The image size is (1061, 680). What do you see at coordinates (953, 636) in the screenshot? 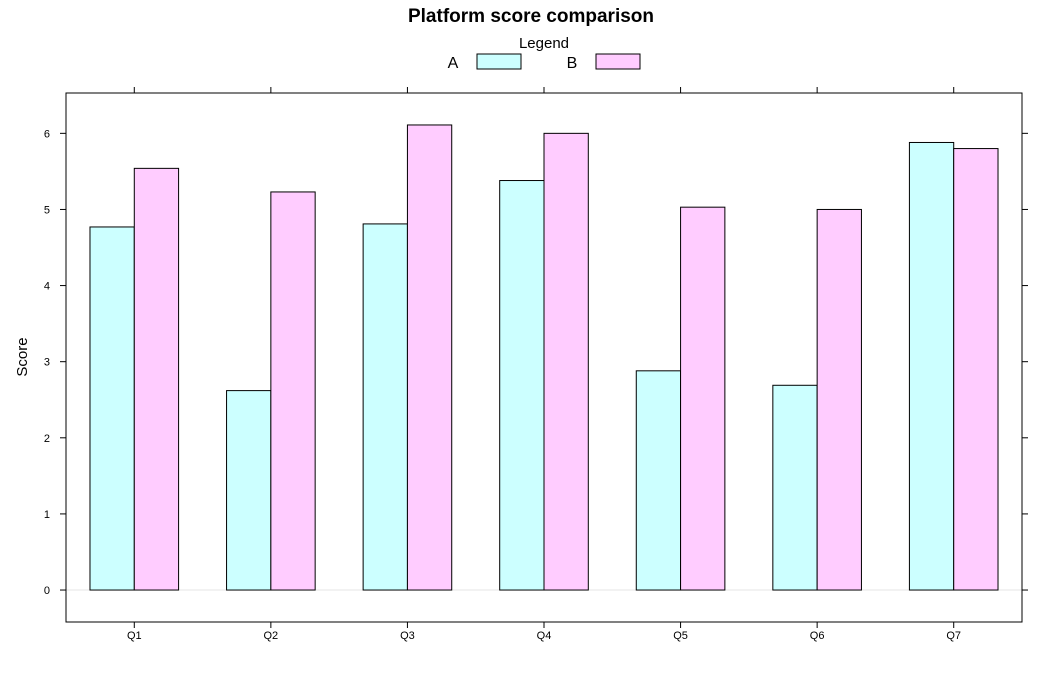
I see `x-tick-label: Q7` at bounding box center [953, 636].